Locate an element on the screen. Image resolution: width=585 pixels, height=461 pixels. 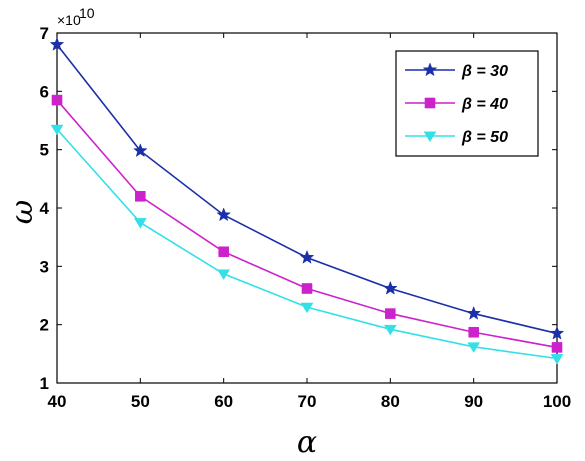
y-axis-title: ω is located at coordinates (22, 212).